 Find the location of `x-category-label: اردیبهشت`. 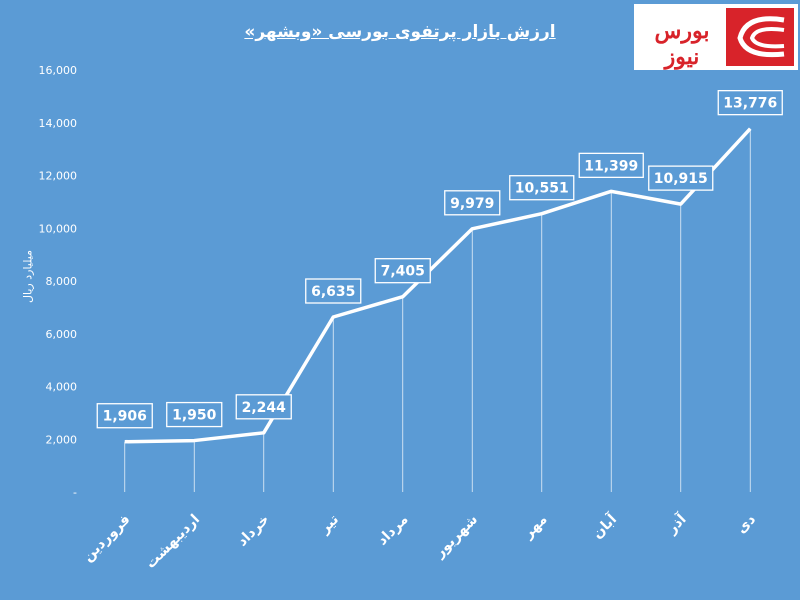

x-category-label: اردیبهشت is located at coordinates (173, 542).